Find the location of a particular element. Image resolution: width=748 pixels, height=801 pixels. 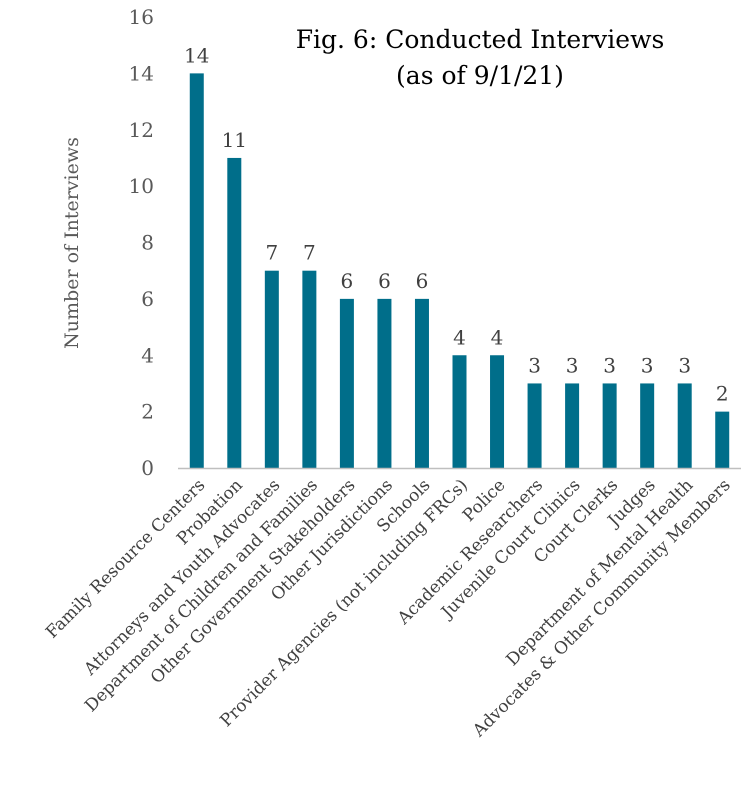

y-tick-label: 6 is located at coordinates (147, 299).